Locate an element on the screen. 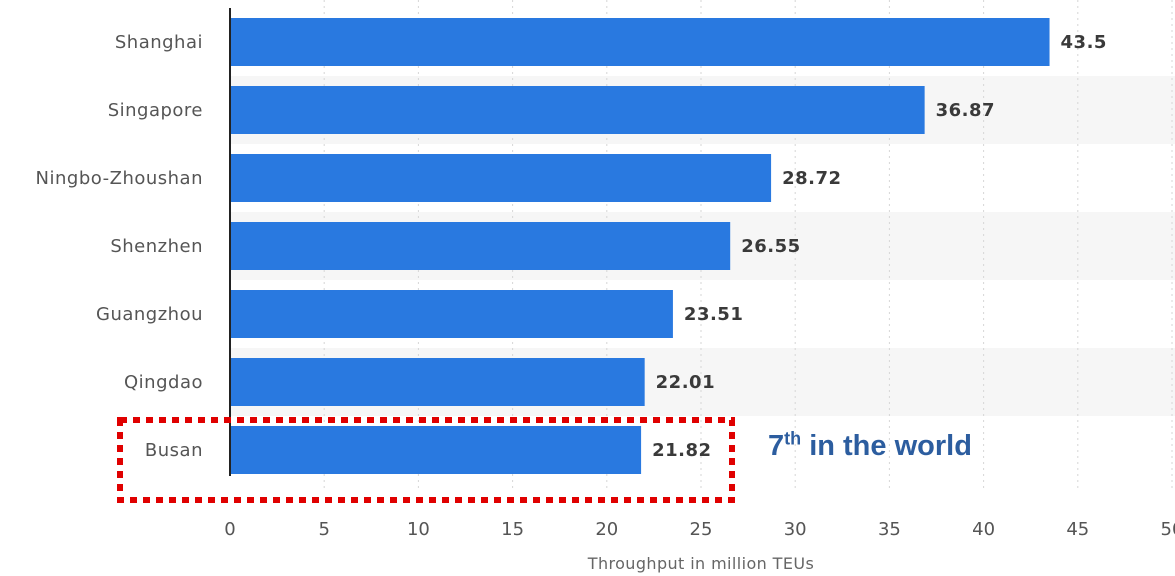 The width and height of the screenshot is (1175, 576). category-label: Guangzhou is located at coordinates (149, 314).